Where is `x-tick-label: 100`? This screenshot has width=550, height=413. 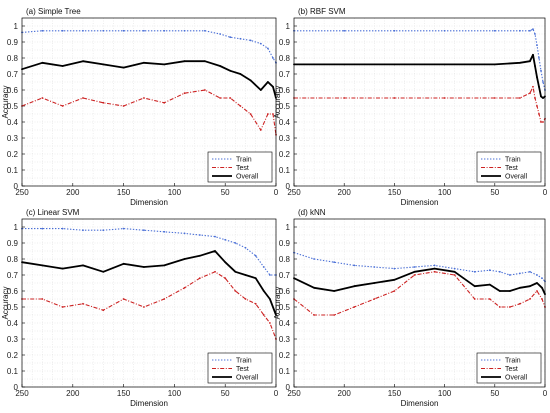
x-tick-label: 100 is located at coordinates (445, 393).